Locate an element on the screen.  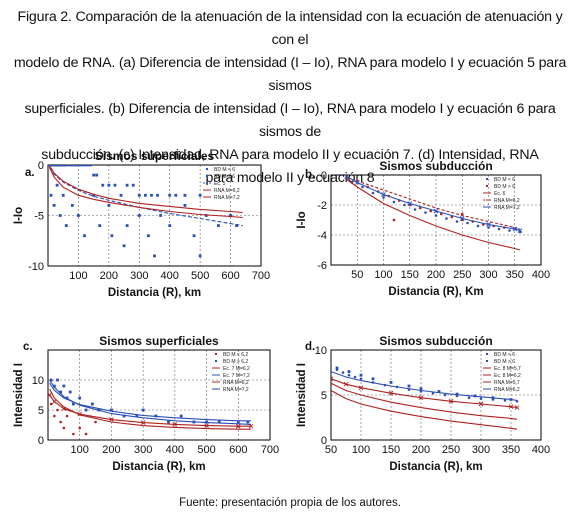
chart-title: Sismos superficiales is located at coordinates (155, 156).